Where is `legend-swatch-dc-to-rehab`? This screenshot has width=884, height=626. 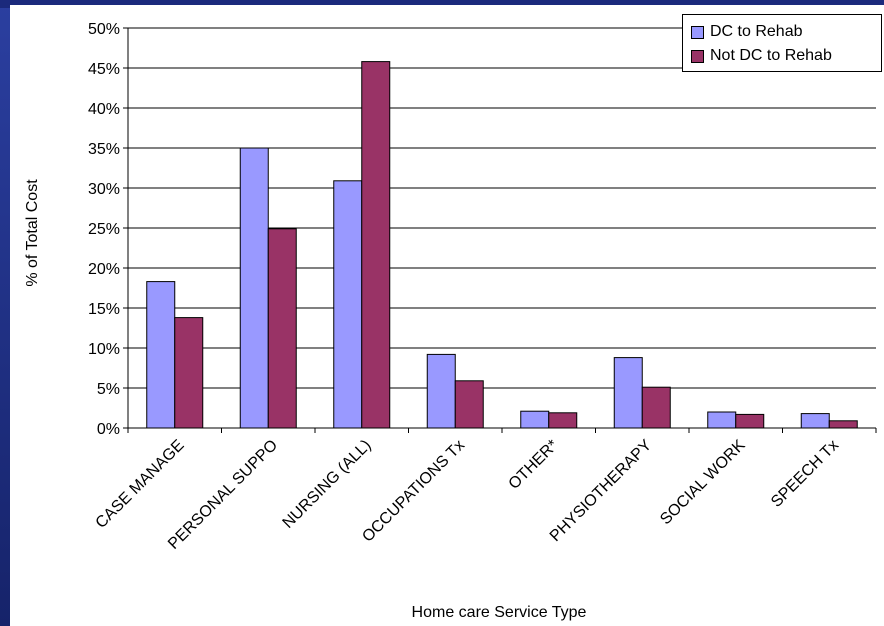 legend-swatch-dc-to-rehab is located at coordinates (697, 32).